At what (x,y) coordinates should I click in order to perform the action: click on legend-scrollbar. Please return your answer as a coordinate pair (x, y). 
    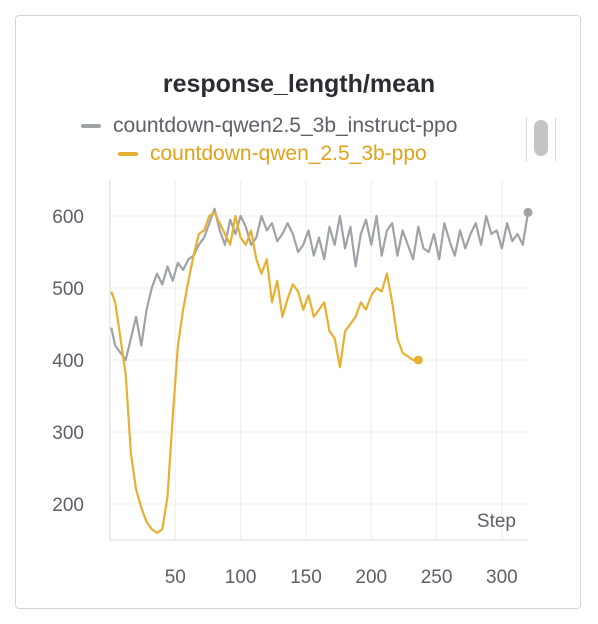
    Looking at the image, I should click on (541, 139).